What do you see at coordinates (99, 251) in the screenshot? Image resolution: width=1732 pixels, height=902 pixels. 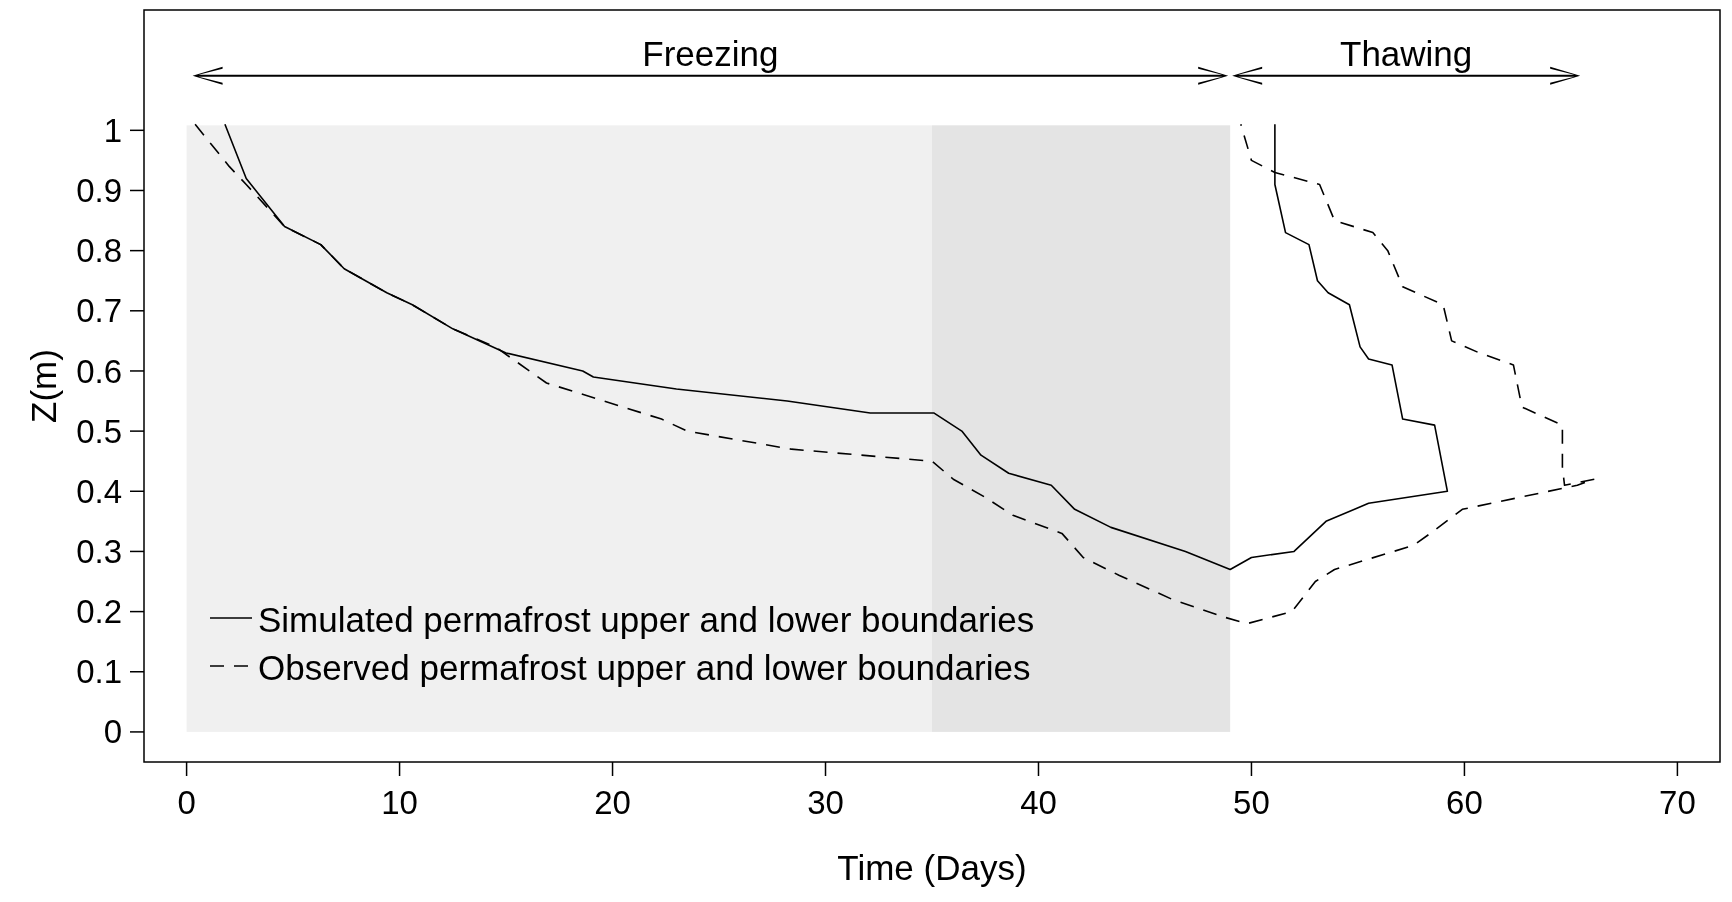 I see `y-tick-label: 0.8` at bounding box center [99, 251].